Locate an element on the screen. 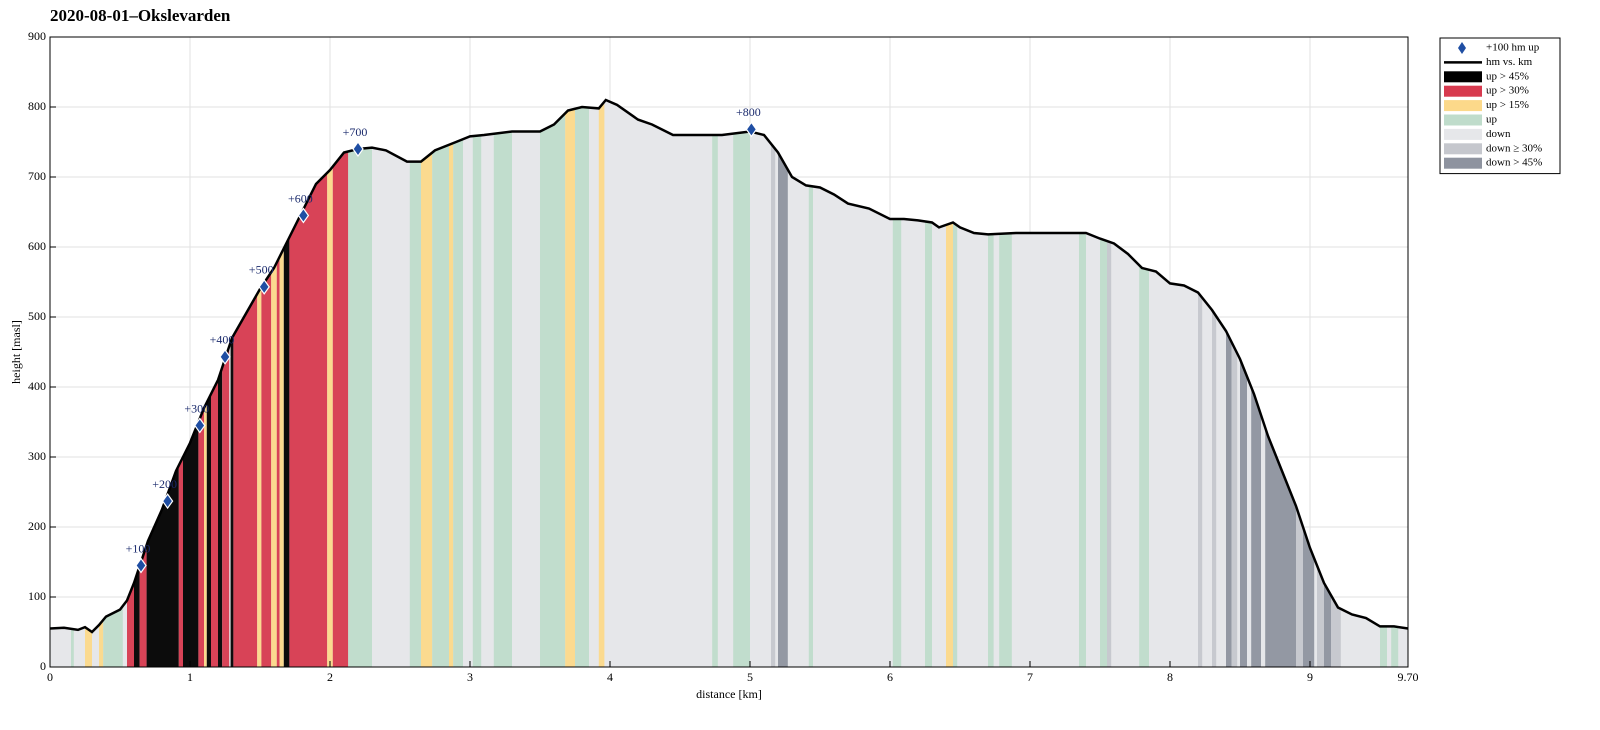  x-tick-label: 1 is located at coordinates (190, 677).